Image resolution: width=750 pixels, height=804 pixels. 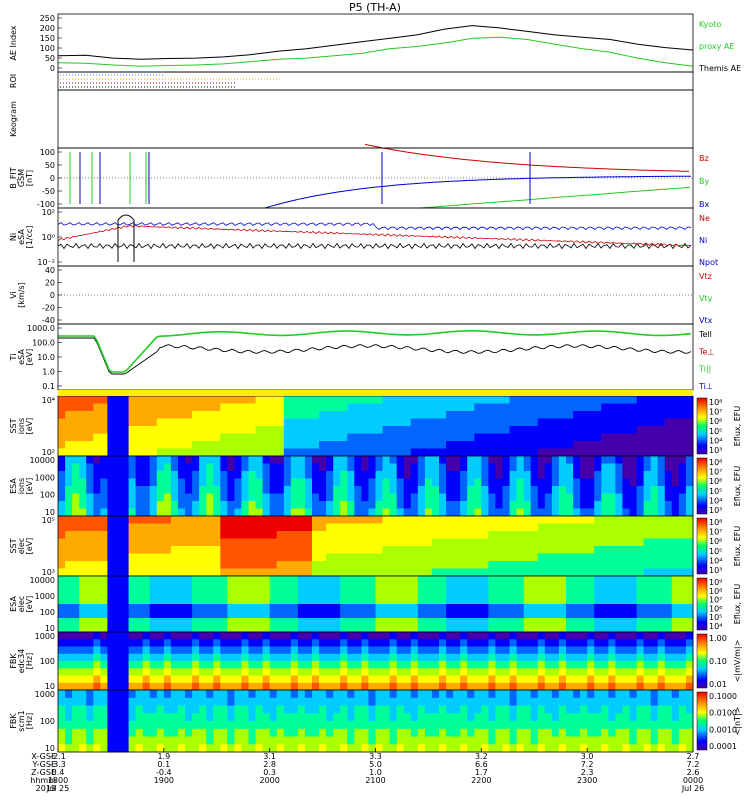 What do you see at coordinates (375, 237) in the screenshot?
I see `panel-frame` at bounding box center [375, 237].